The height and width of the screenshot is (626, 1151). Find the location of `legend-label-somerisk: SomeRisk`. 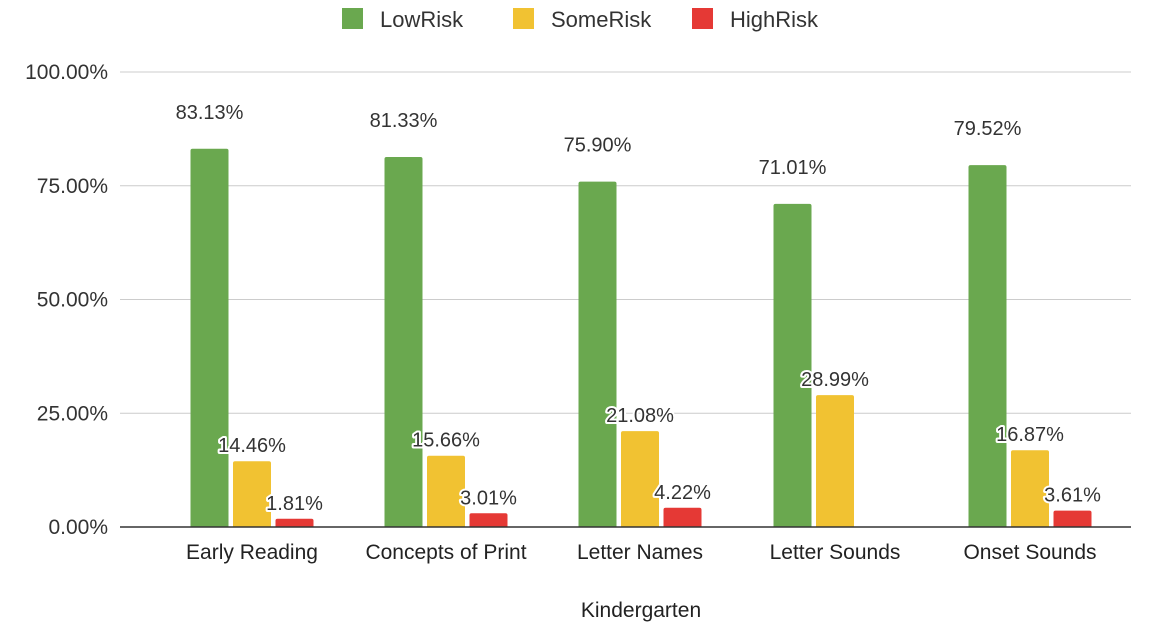

legend-label-somerisk: SomeRisk is located at coordinates (601, 19).